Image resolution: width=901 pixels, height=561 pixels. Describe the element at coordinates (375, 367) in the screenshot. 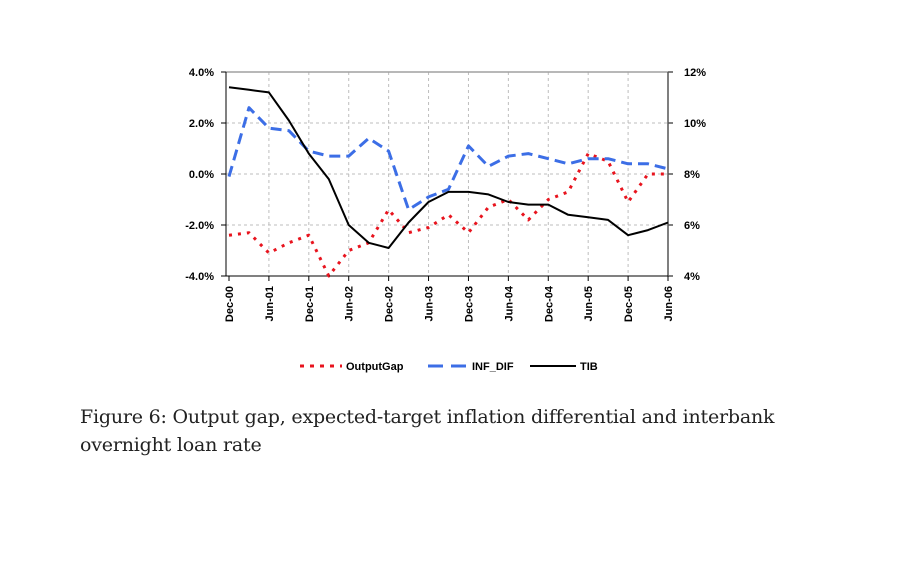

I see `legend-label-outputgap: OutputGap` at that location.